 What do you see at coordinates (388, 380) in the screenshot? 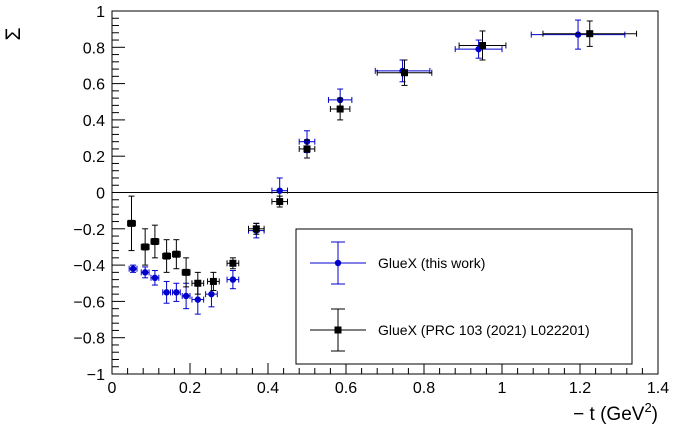
I see `x-axis: 0 0.2 0.4 0.6 0.8 1 1.2 1.4` at bounding box center [388, 380].